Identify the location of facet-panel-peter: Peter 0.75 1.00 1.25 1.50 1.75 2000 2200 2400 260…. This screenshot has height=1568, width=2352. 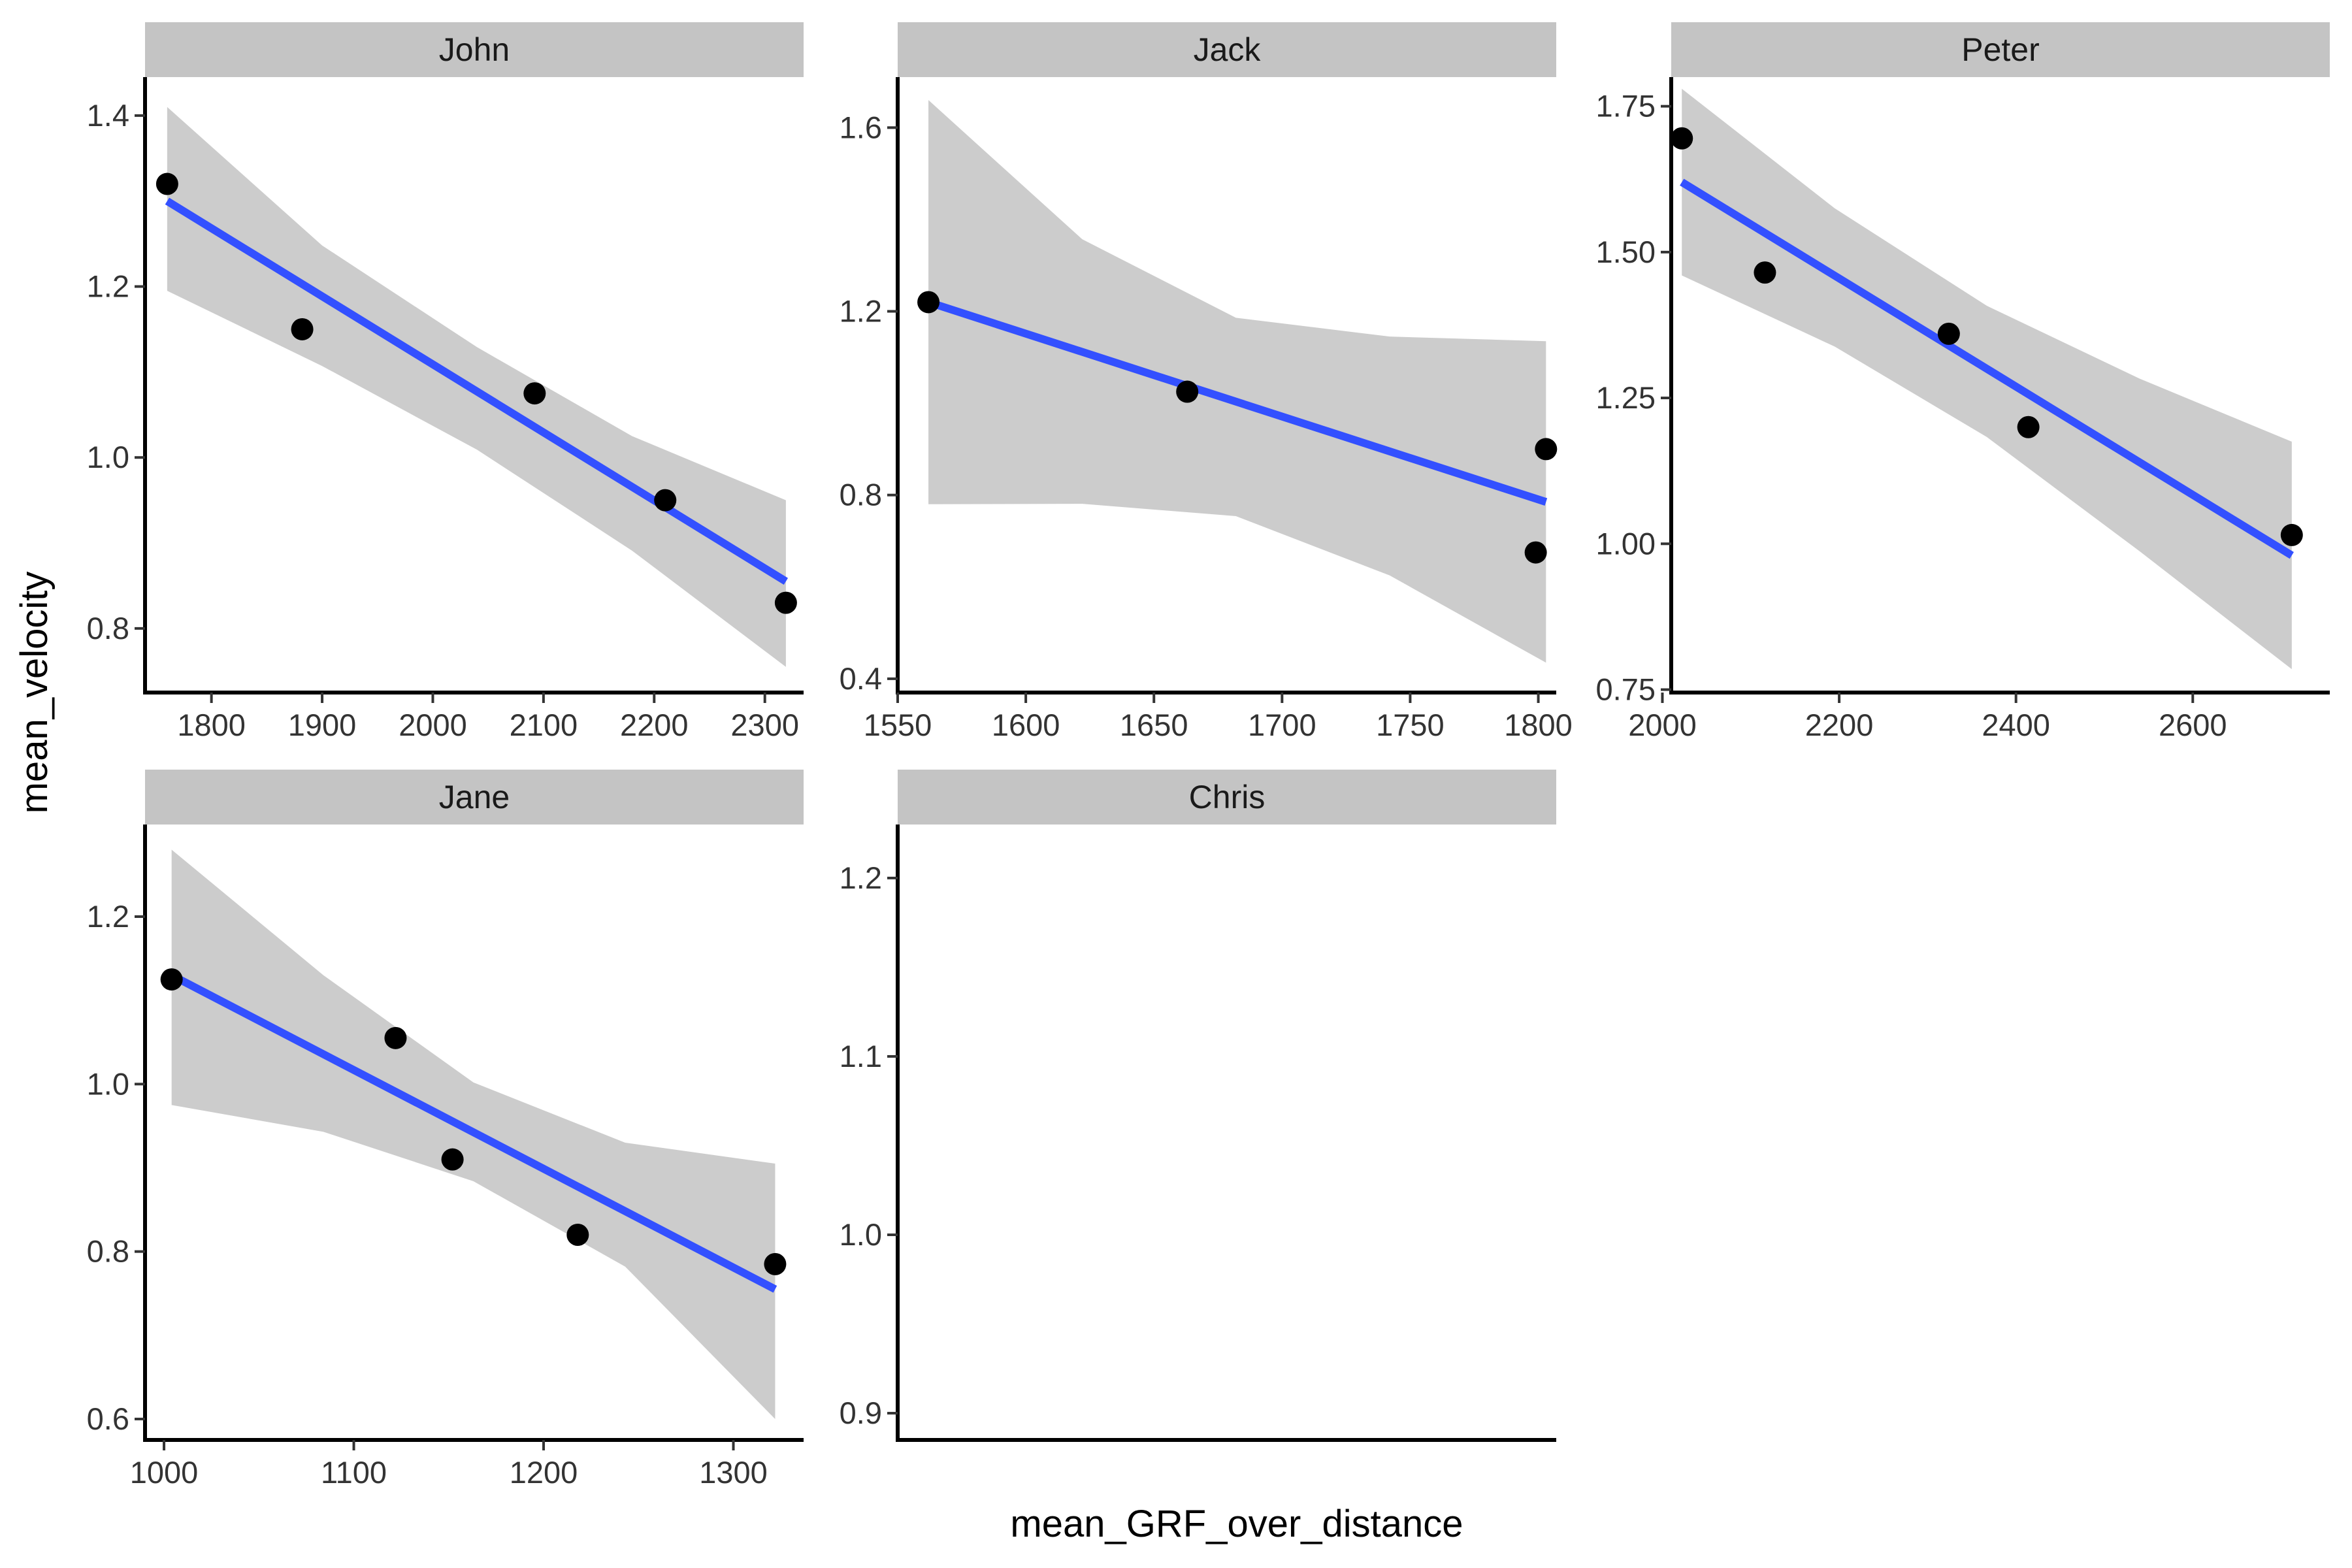
(1963, 382).